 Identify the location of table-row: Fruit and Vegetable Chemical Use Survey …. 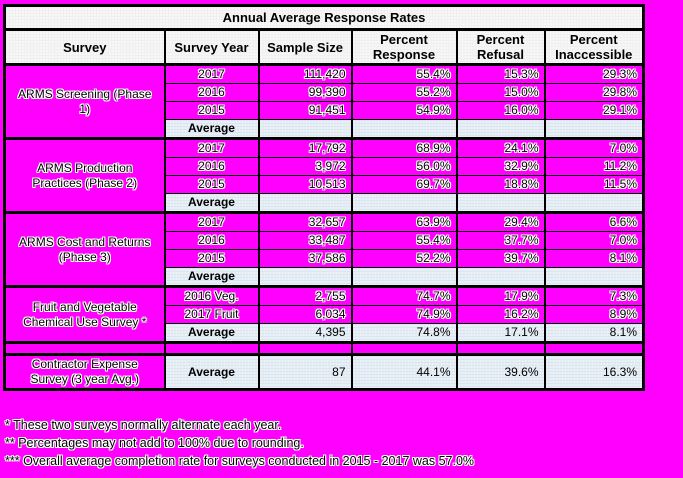
(324, 314).